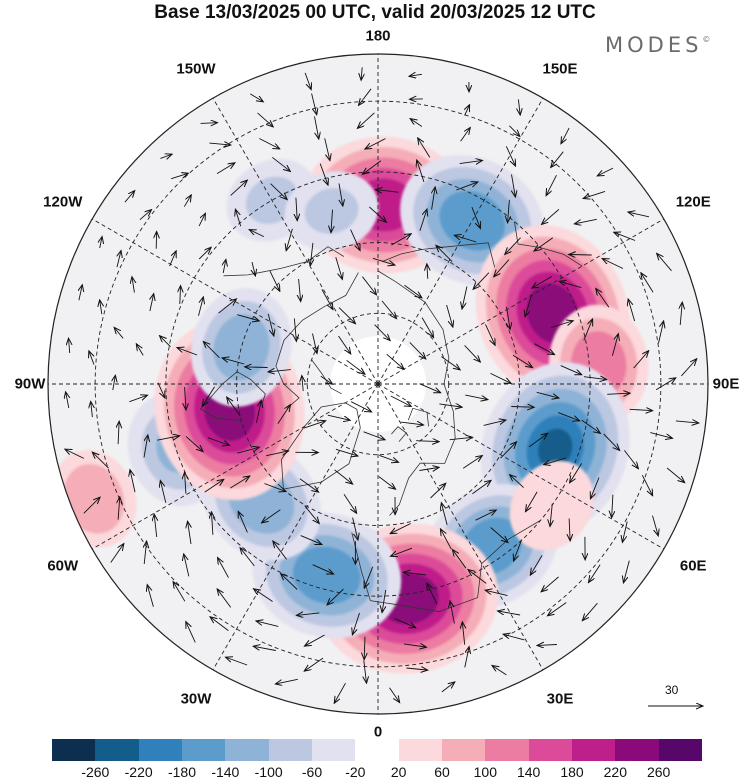 The width and height of the screenshot is (750, 783). What do you see at coordinates (63, 566) in the screenshot?
I see `lon-label-60w: 60W` at bounding box center [63, 566].